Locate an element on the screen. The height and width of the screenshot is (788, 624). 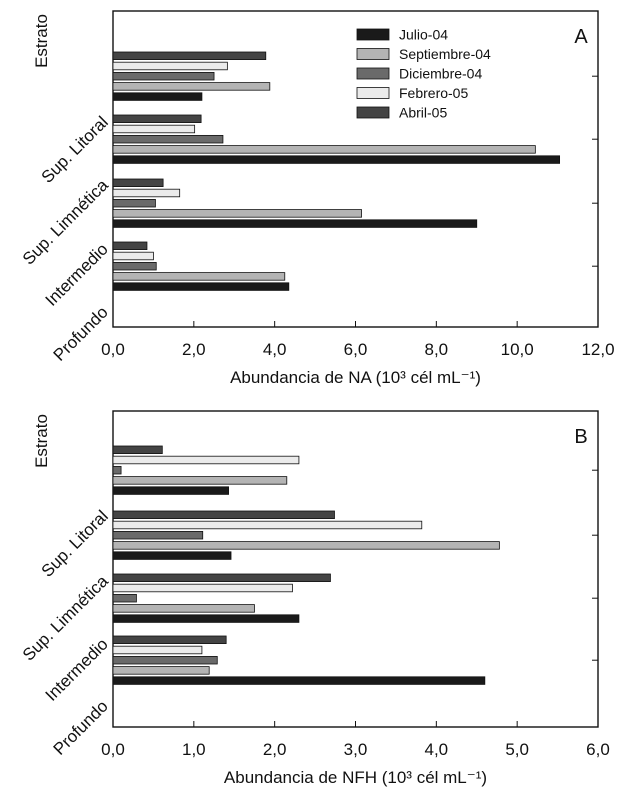
x-tick-label: 3,0 is located at coordinates (356, 749).